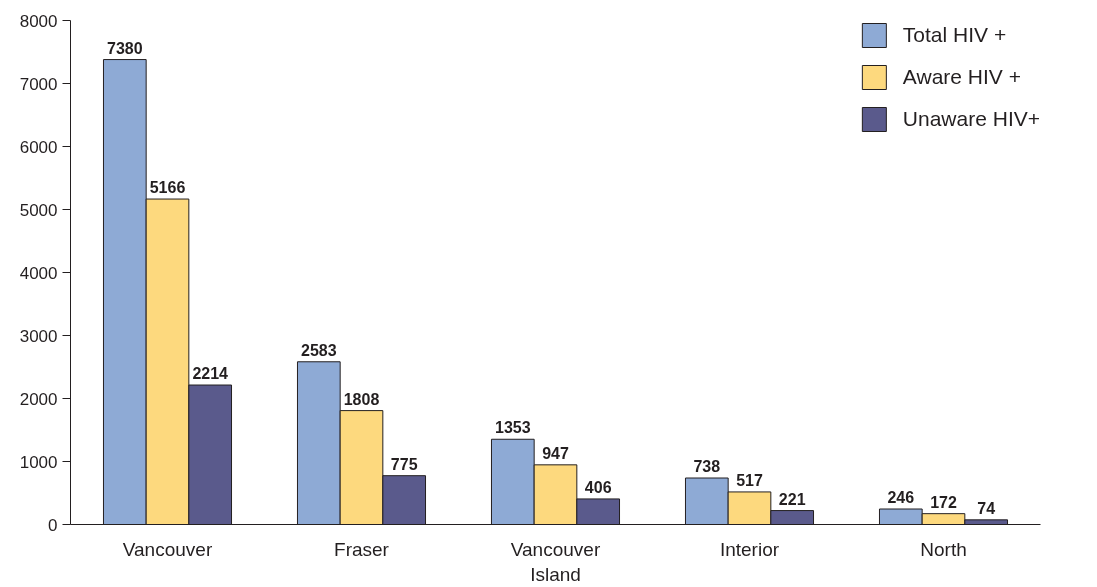 This screenshot has height=587, width=1097. What do you see at coordinates (38, 147) in the screenshot?
I see `y-tick-label: 6000` at bounding box center [38, 147].